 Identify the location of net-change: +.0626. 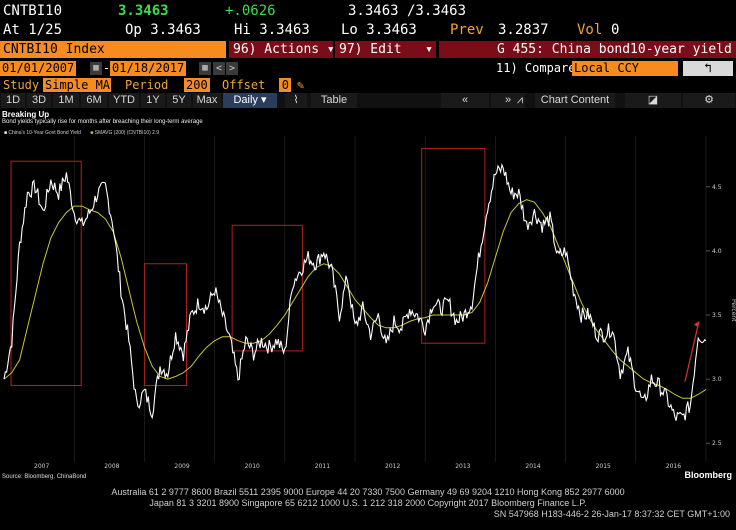
(250, 11).